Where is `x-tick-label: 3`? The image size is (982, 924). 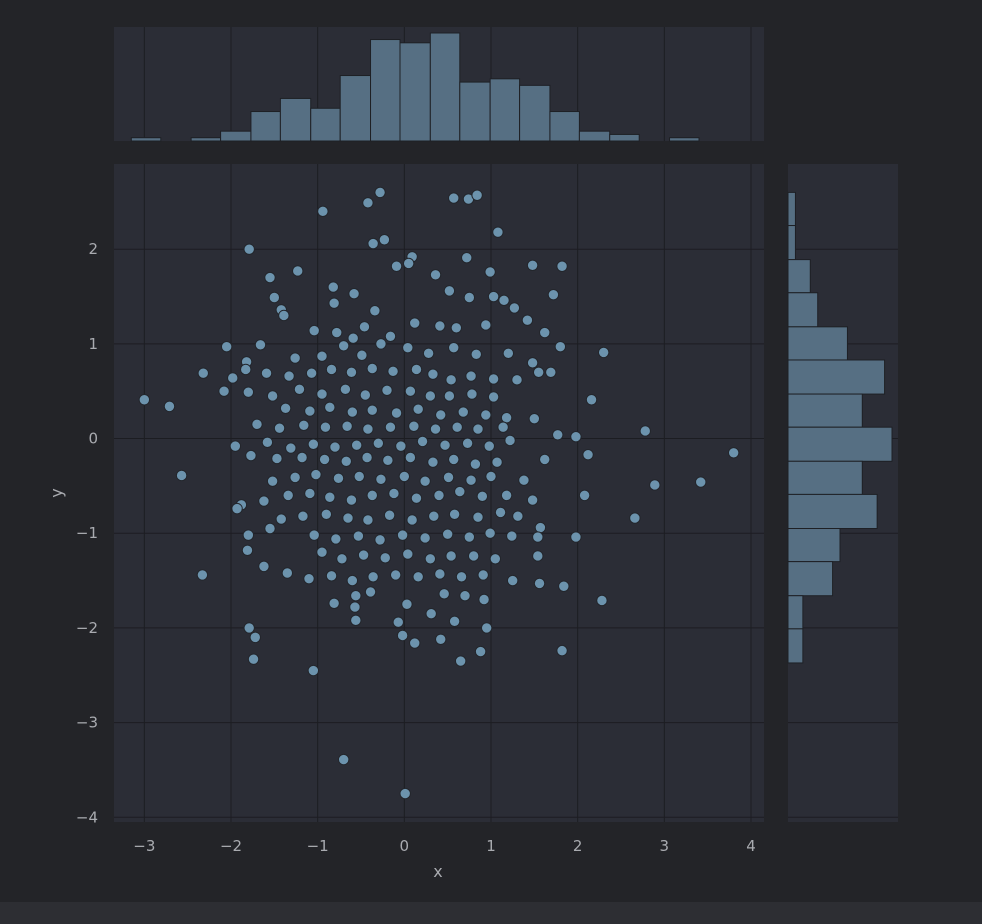 x-tick-label: 3 is located at coordinates (665, 846).